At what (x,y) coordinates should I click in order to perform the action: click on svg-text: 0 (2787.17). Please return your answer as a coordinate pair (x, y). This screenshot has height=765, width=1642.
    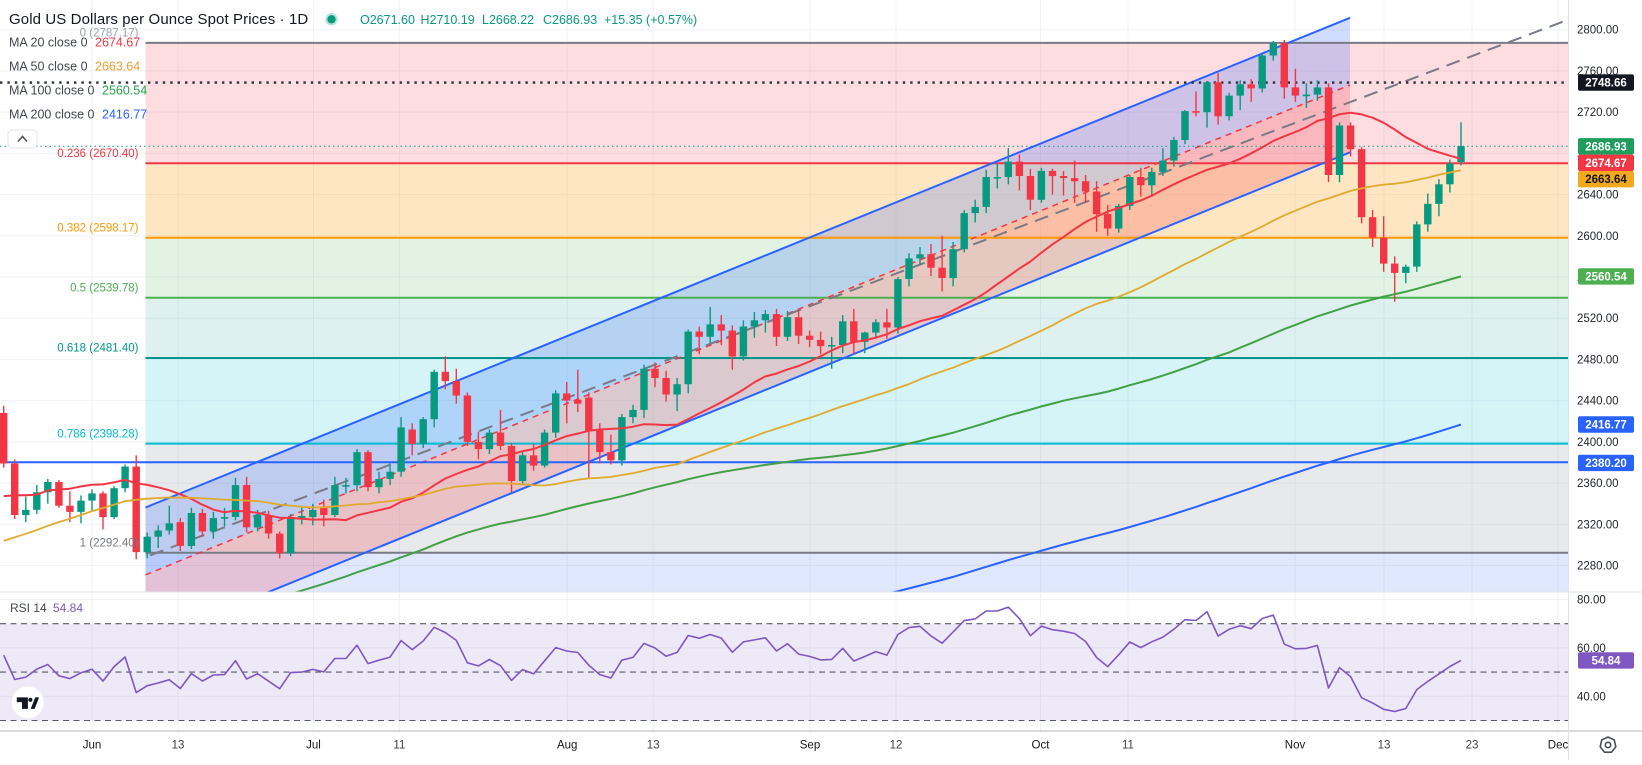
    Looking at the image, I should click on (109, 34).